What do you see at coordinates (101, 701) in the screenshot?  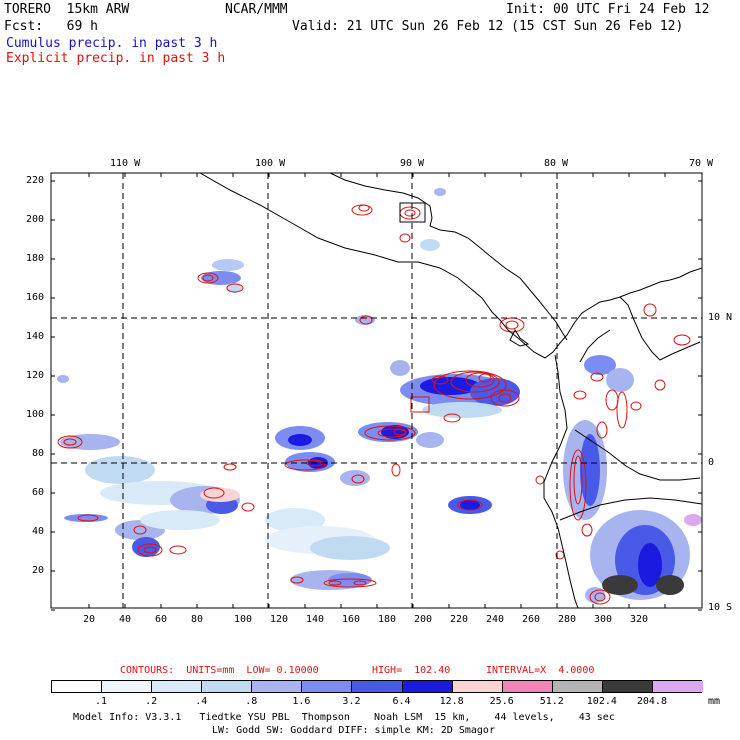 I see `colorbar-label: .1` at bounding box center [101, 701].